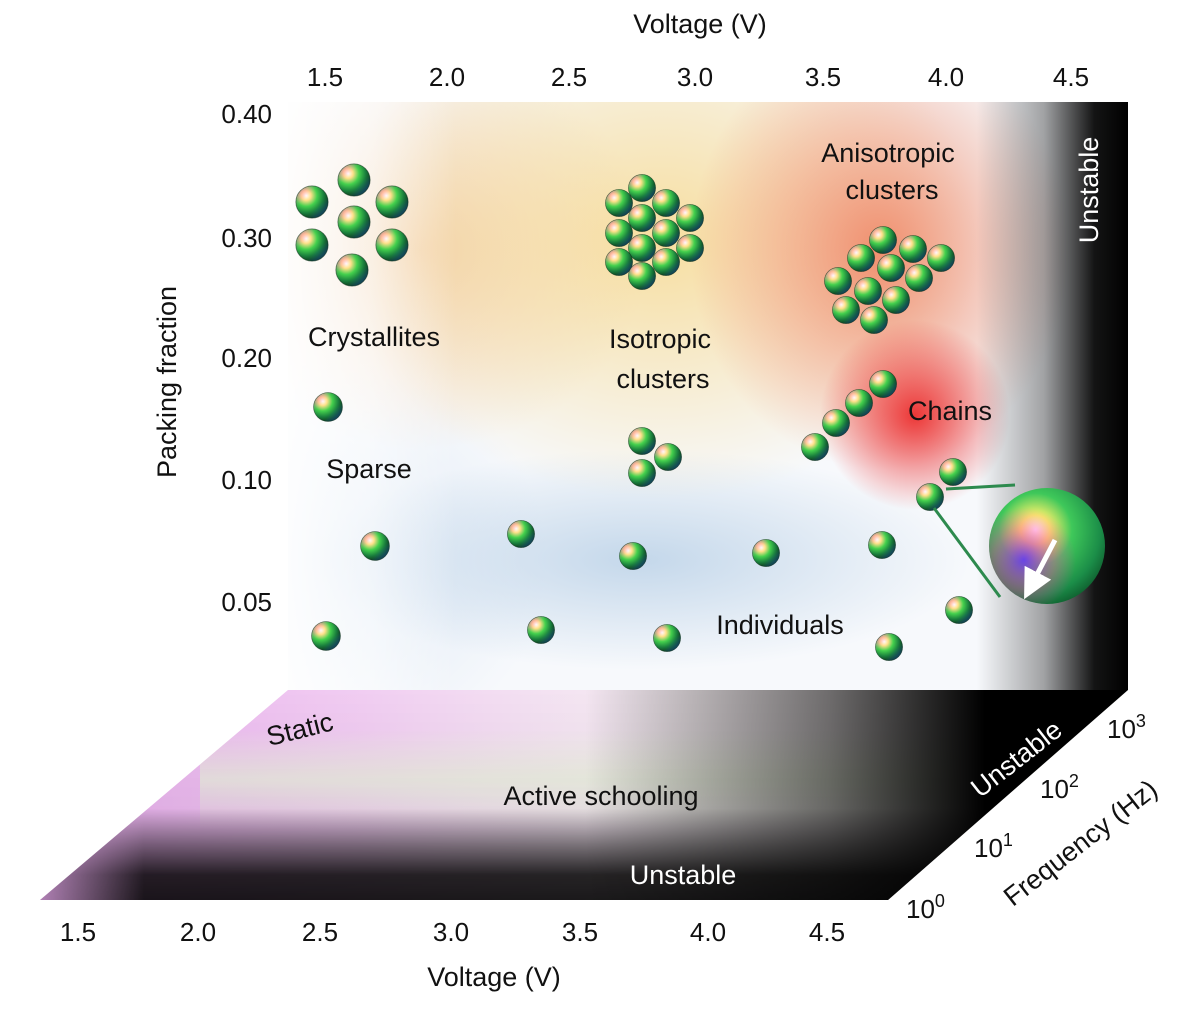  What do you see at coordinates (683, 875) in the screenshot?
I see `floor-label-unstable-bottom: Unstable` at bounding box center [683, 875].